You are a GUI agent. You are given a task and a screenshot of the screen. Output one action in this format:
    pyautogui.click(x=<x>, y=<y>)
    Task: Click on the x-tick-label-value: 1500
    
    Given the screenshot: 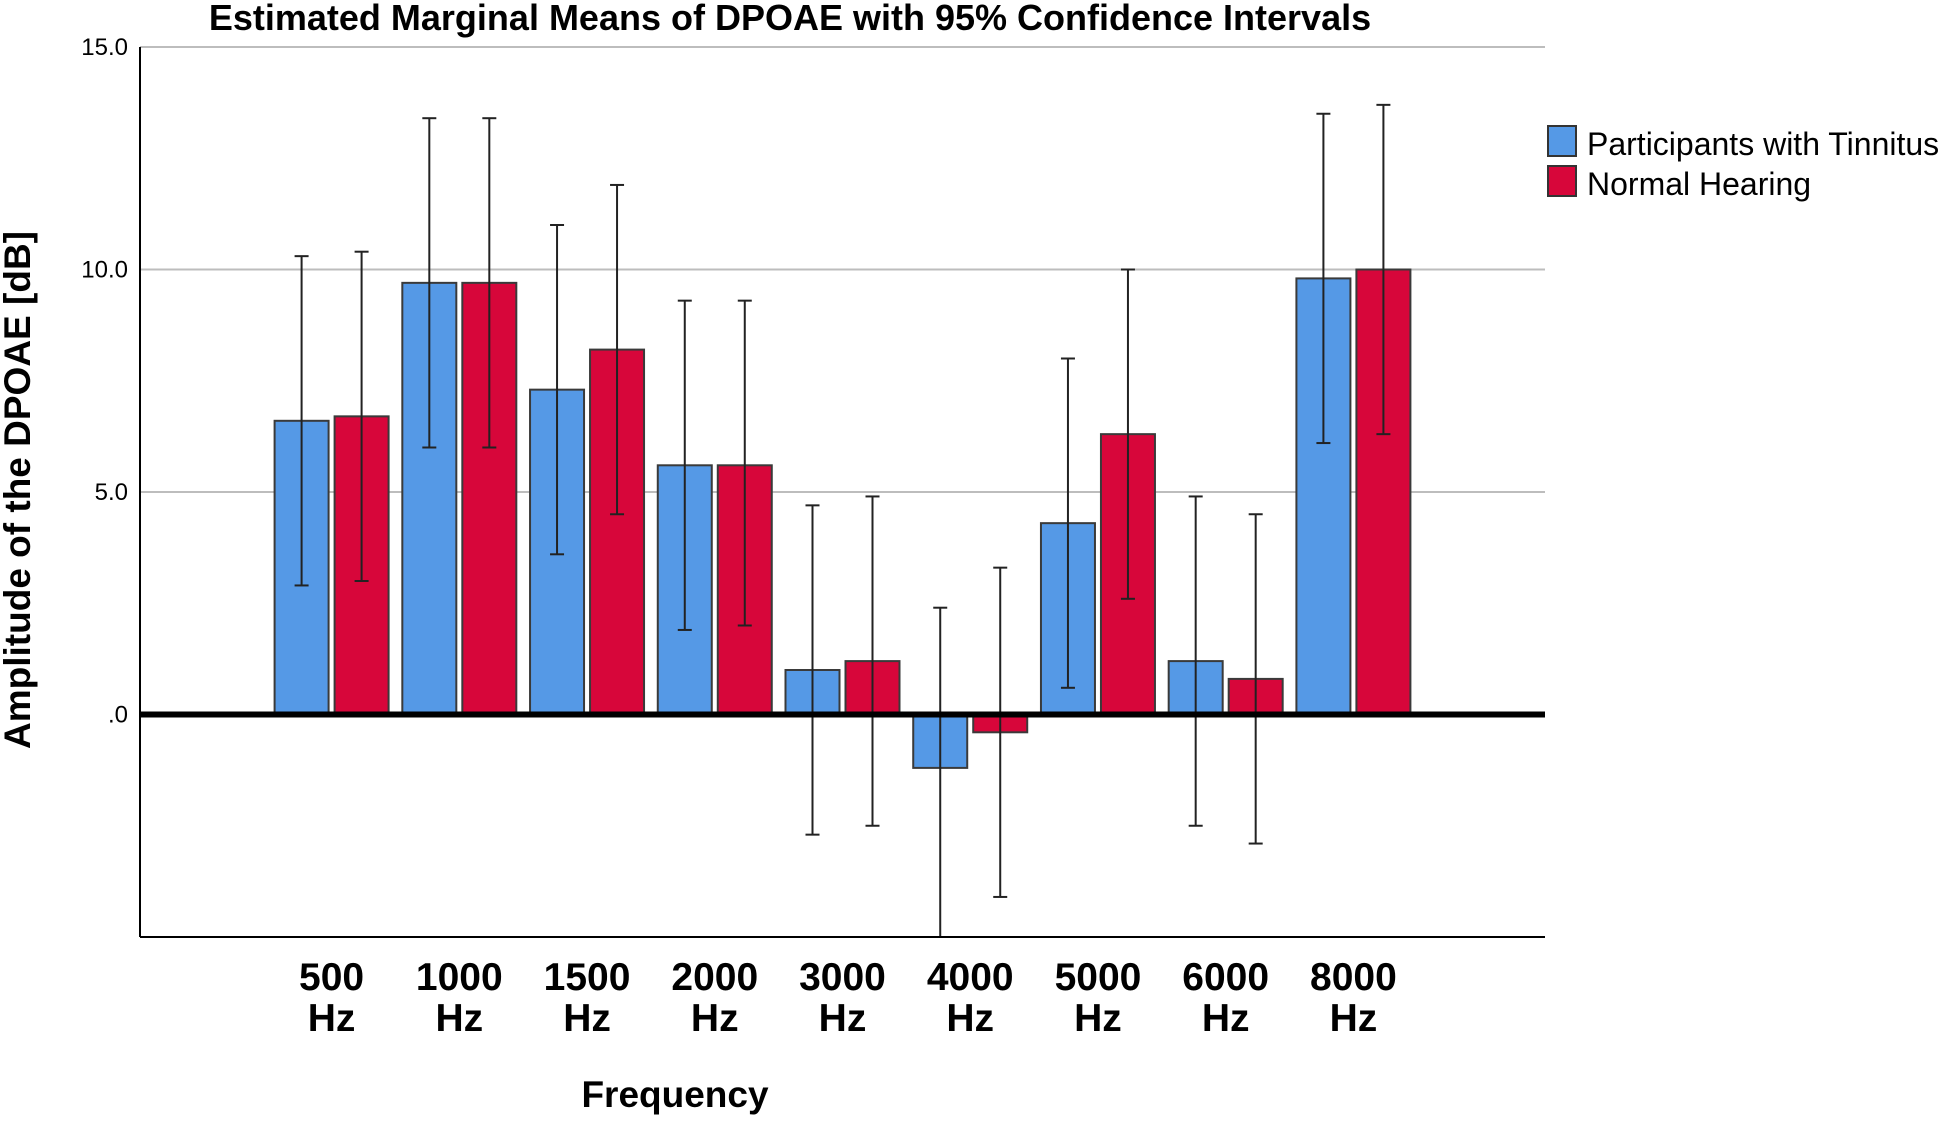 What is the action you would take?
    pyautogui.click(x=587, y=977)
    